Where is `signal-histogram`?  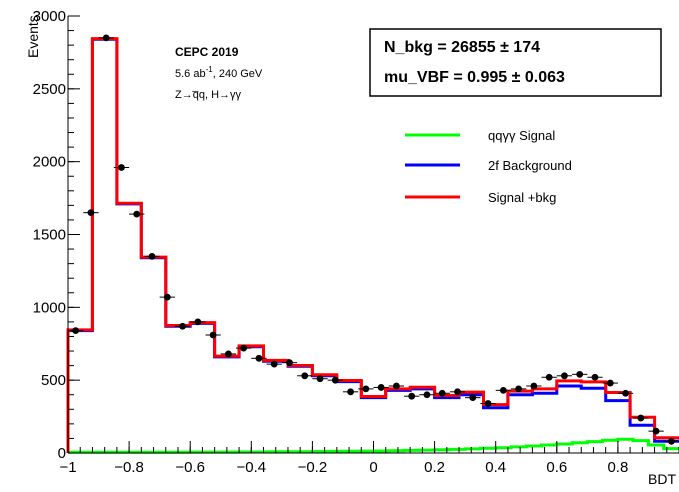
signal-histogram is located at coordinates (372, 445).